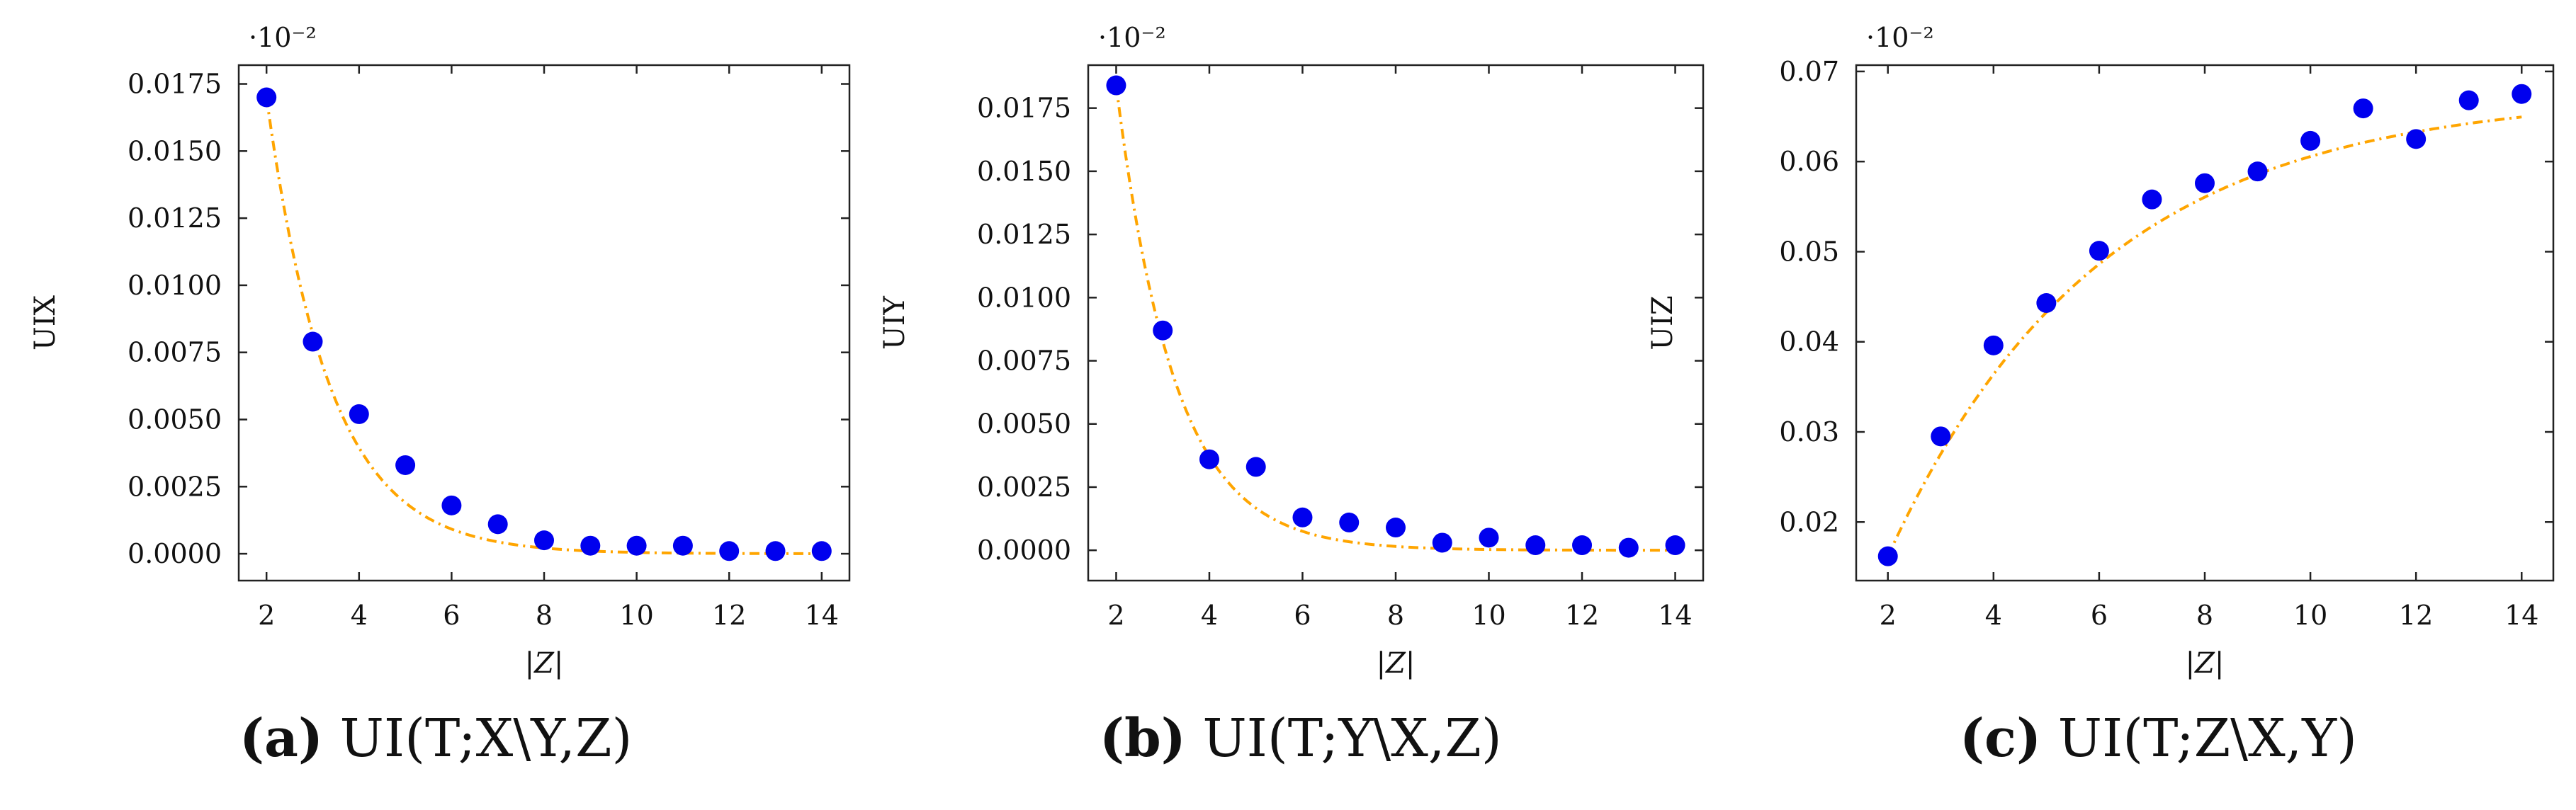 The width and height of the screenshot is (2576, 810). What do you see at coordinates (1809, 251) in the screenshot?
I see `y-tick-label: 0.05` at bounding box center [1809, 251].